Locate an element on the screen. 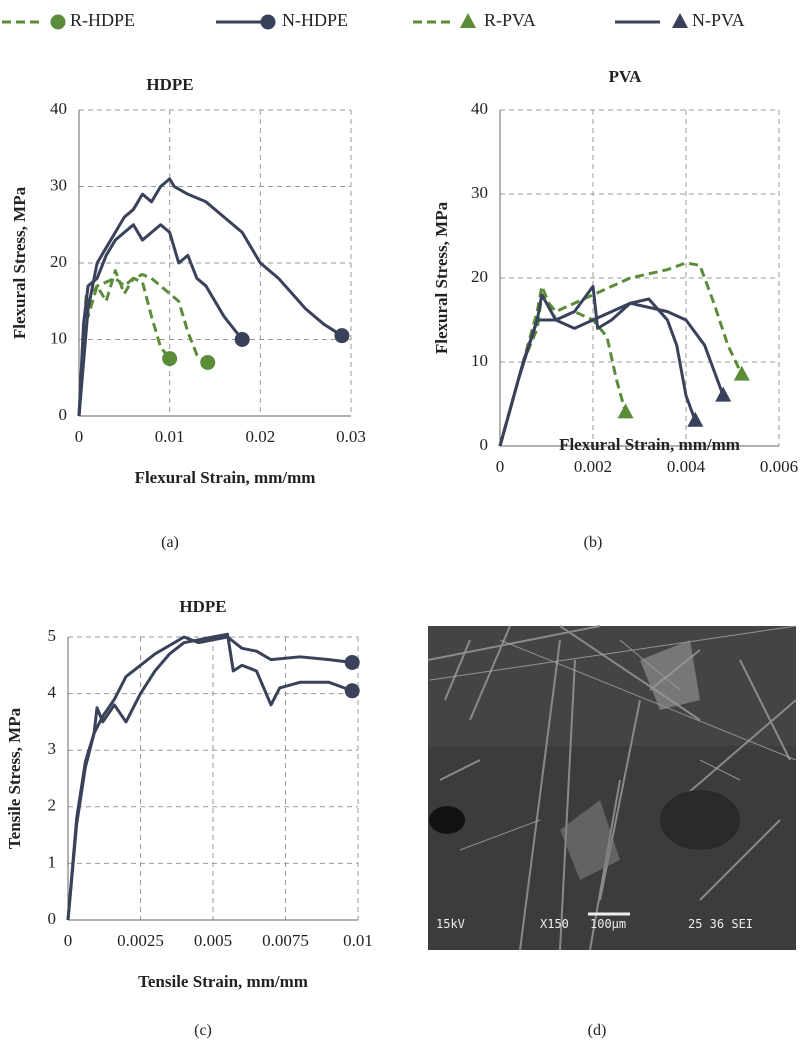 This screenshot has height=1051, width=806. legend-label: N-PVA is located at coordinates (718, 20).